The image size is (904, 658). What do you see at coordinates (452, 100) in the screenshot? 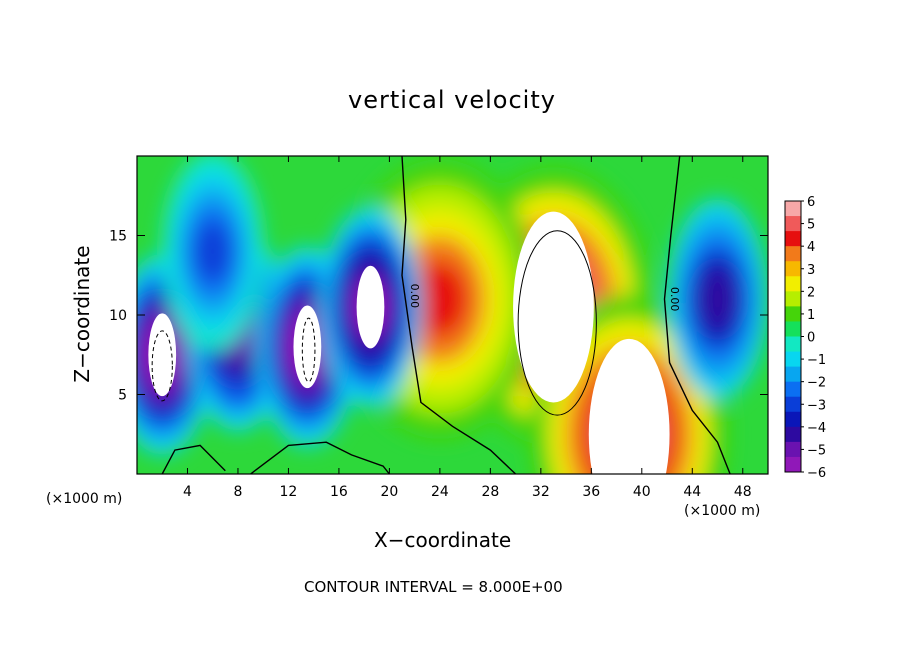
I see `chart-title: vertical velocity` at bounding box center [452, 100].